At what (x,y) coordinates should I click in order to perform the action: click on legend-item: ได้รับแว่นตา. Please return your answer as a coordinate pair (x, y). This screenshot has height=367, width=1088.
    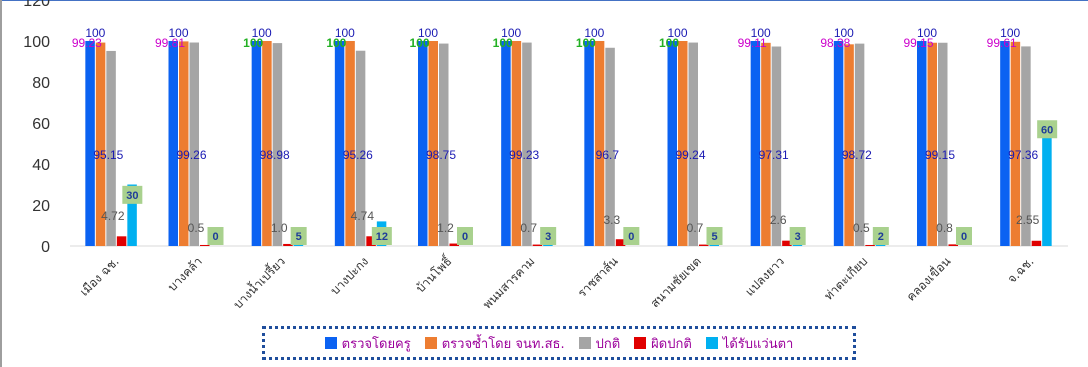
    Looking at the image, I should click on (749, 343).